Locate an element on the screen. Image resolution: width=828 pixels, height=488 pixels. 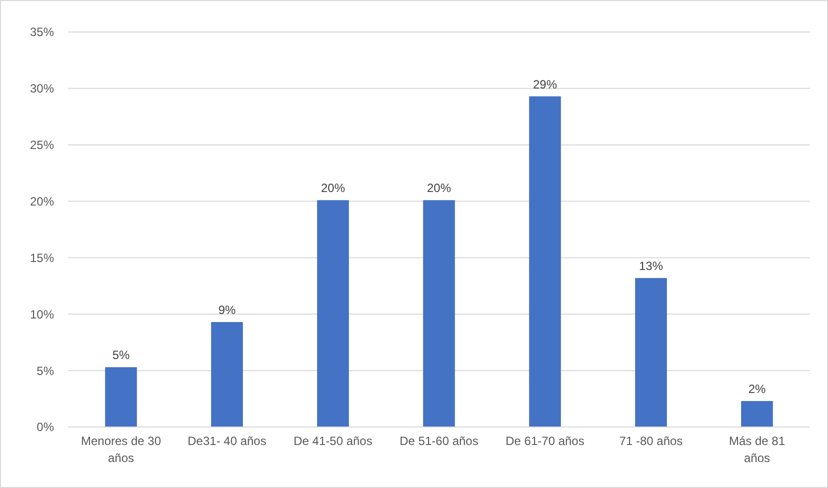
x-tick-label: Menores de 30 años is located at coordinates (121, 449).